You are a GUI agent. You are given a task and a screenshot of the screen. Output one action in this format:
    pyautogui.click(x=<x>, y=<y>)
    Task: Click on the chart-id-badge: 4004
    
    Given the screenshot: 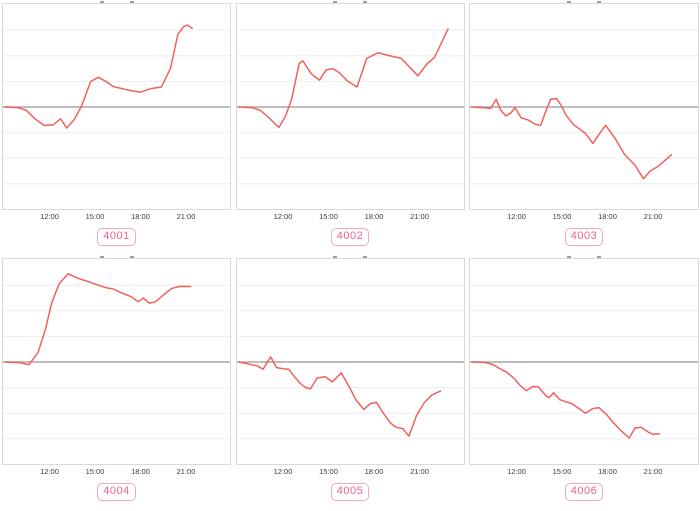 What is the action you would take?
    pyautogui.click(x=116, y=492)
    